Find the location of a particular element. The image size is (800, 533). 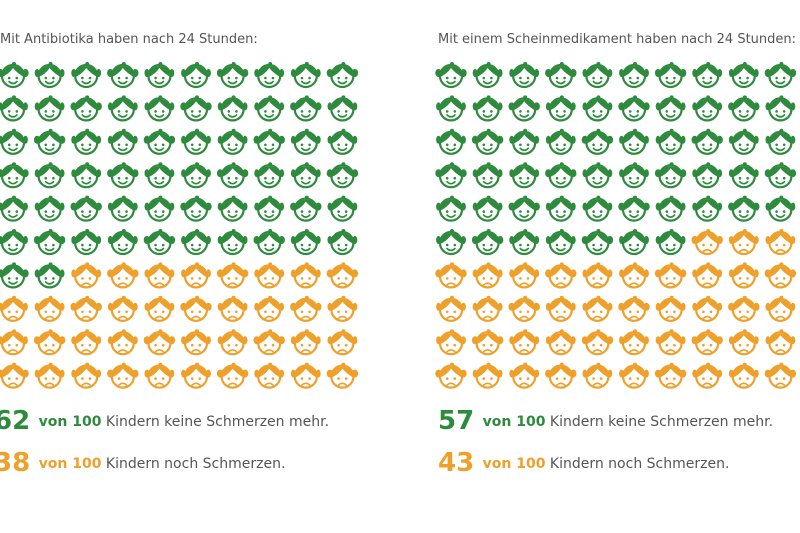

placebo-no-pain-line: 57 von 100 Kindern keine Schmerzen mehr. is located at coordinates (605, 421).